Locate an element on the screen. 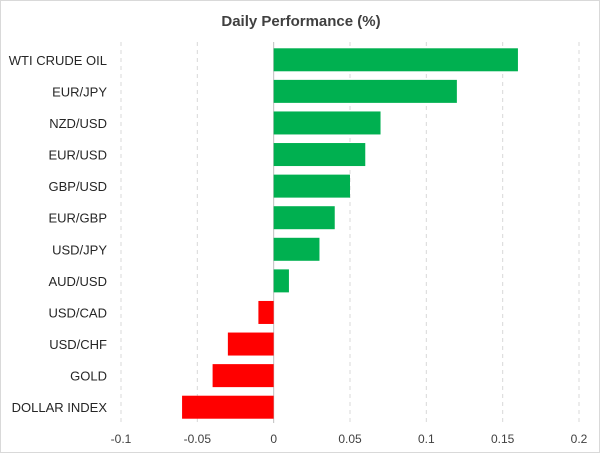 The height and width of the screenshot is (459, 600). category-label: NZD/USD is located at coordinates (78, 123).